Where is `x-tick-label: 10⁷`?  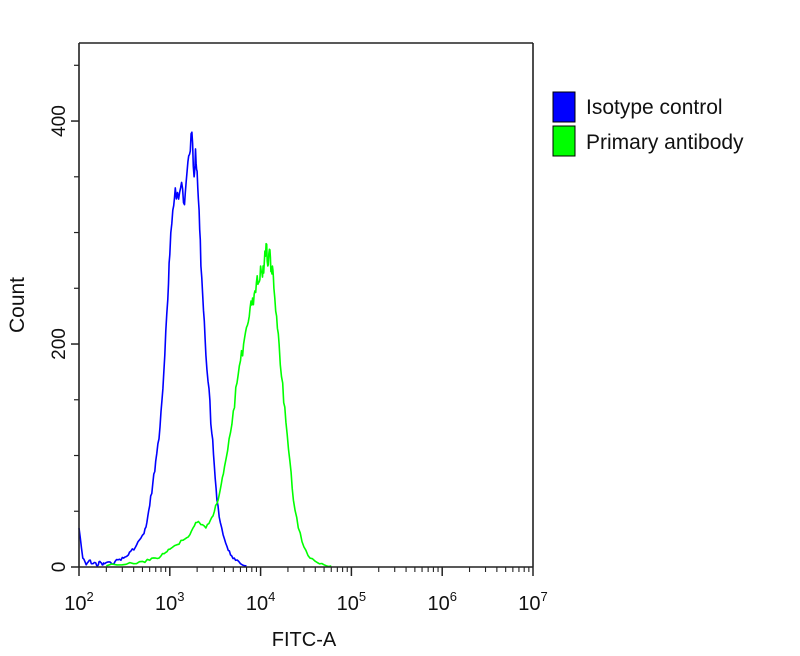 x-tick-label: 10⁷ is located at coordinates (532, 602).